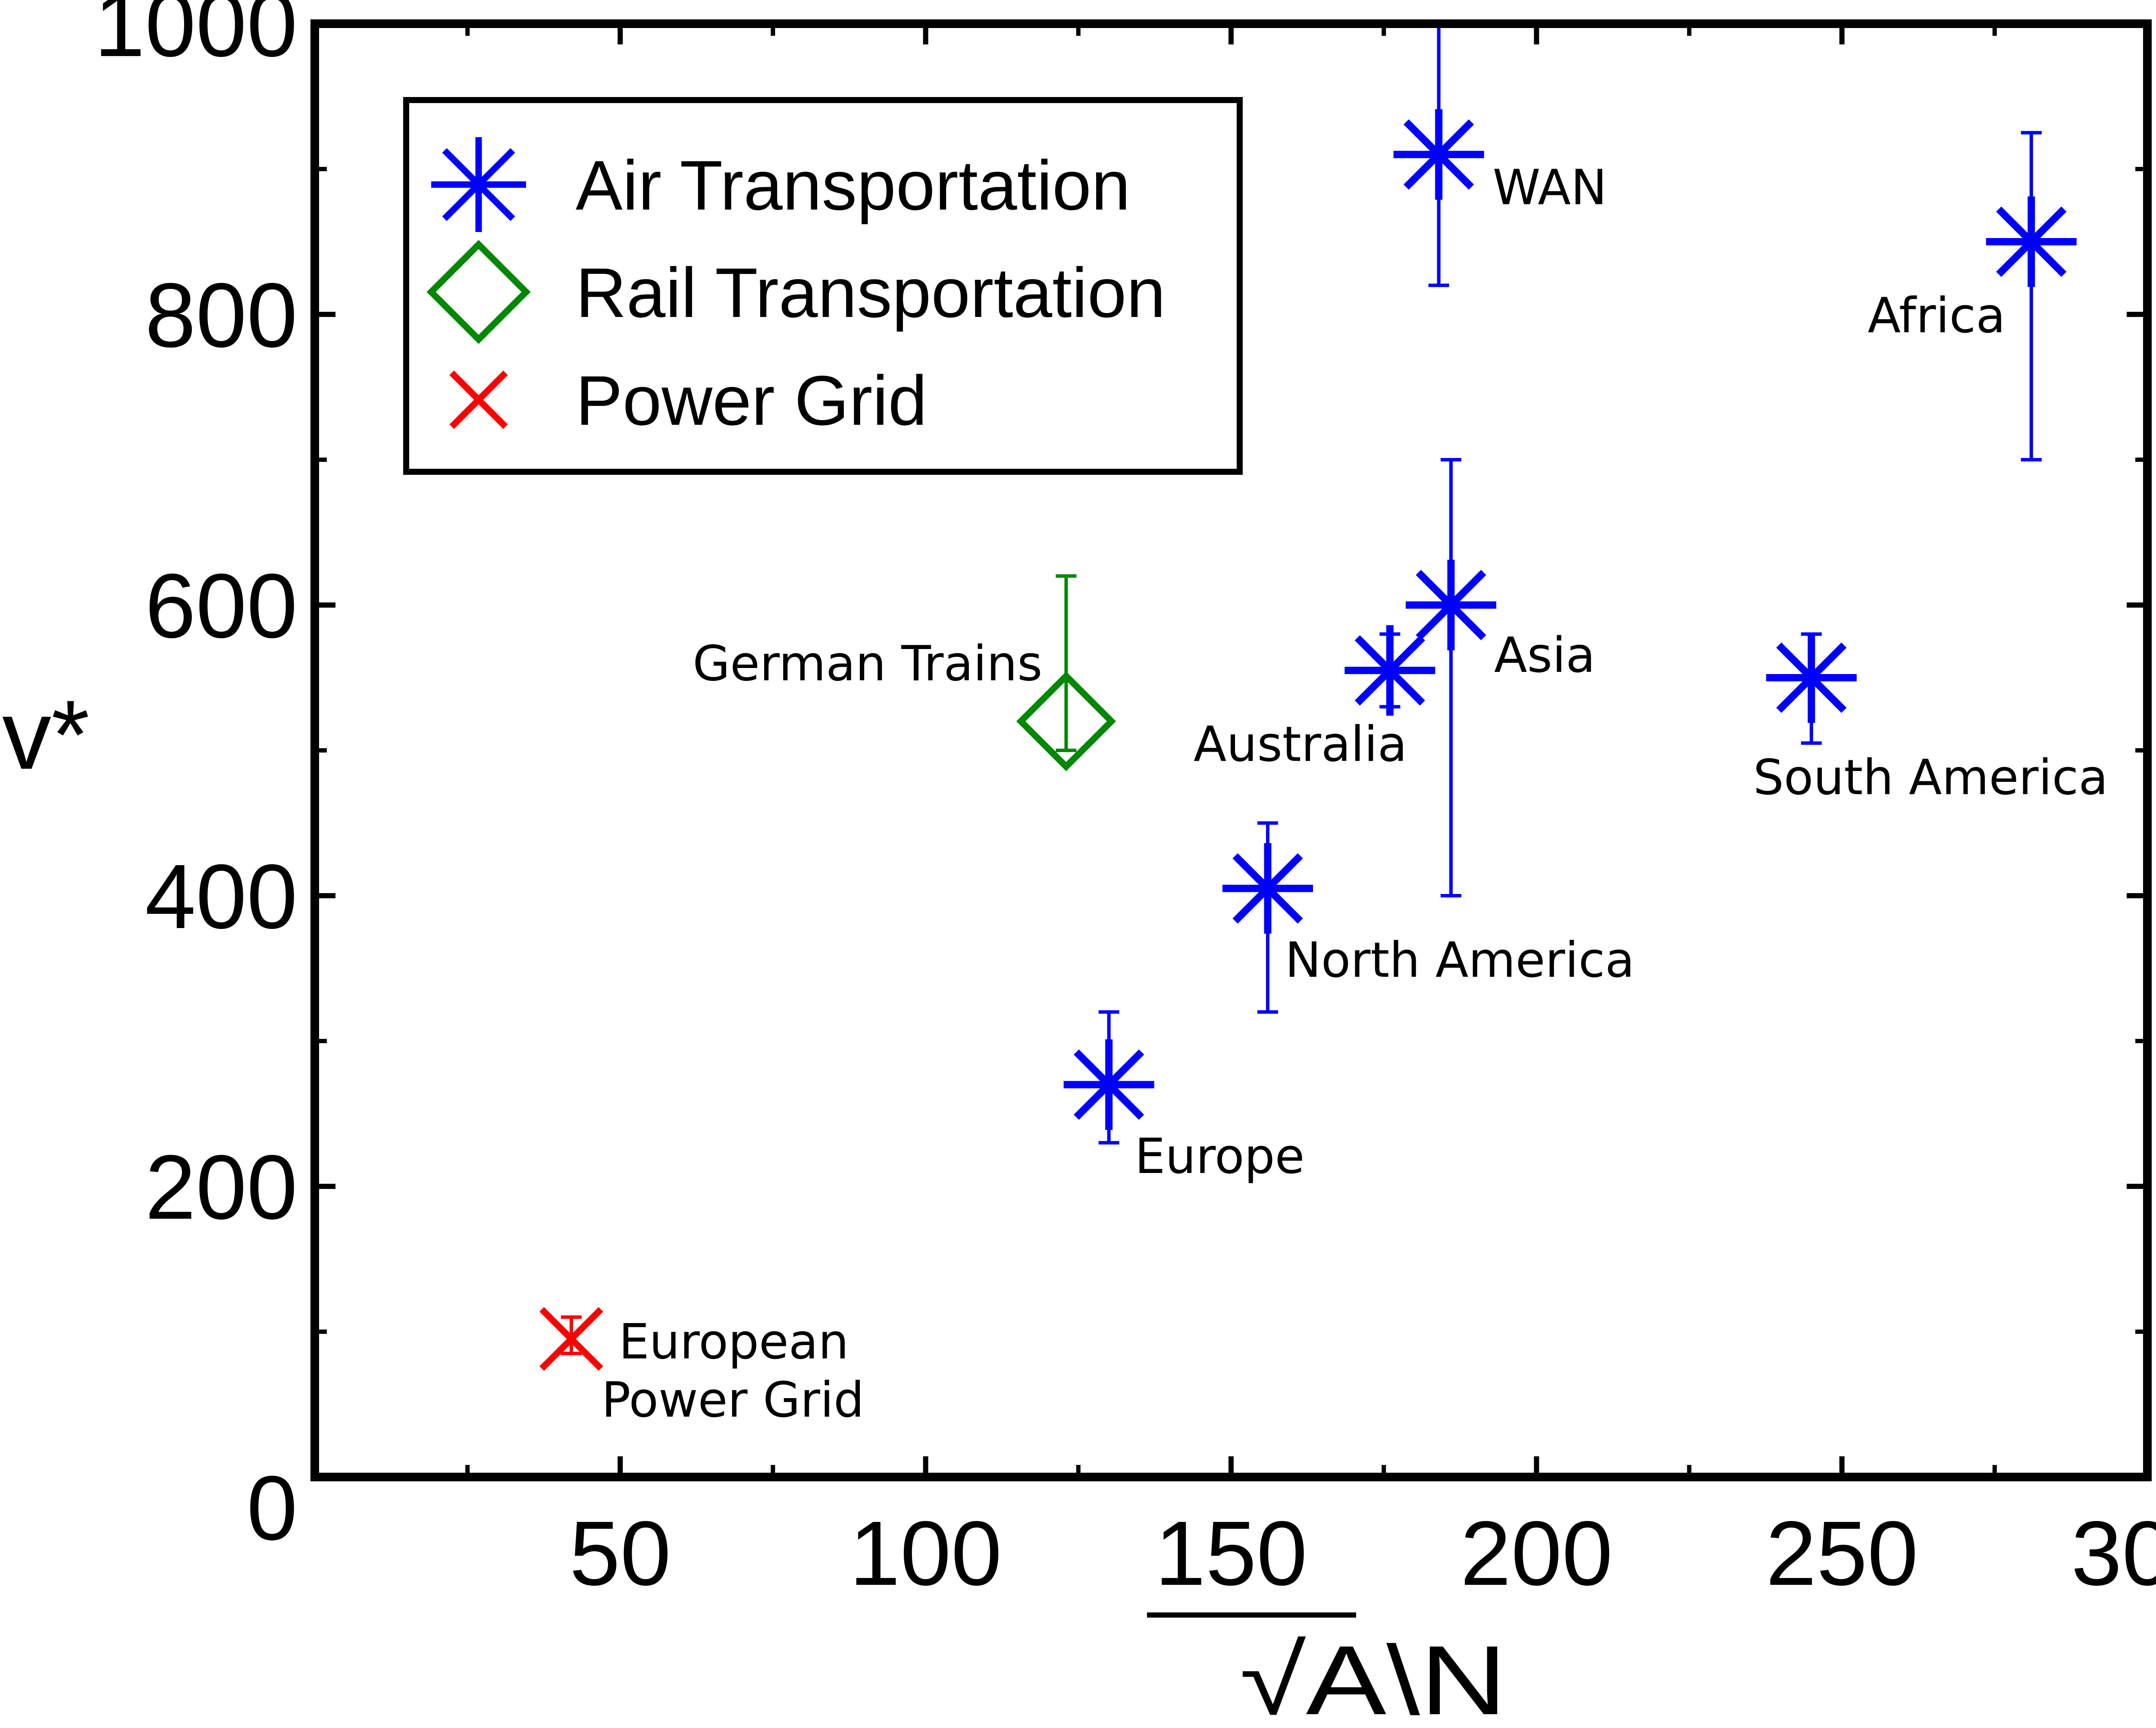  I want to click on data-point-africa, so click(2031, 242).